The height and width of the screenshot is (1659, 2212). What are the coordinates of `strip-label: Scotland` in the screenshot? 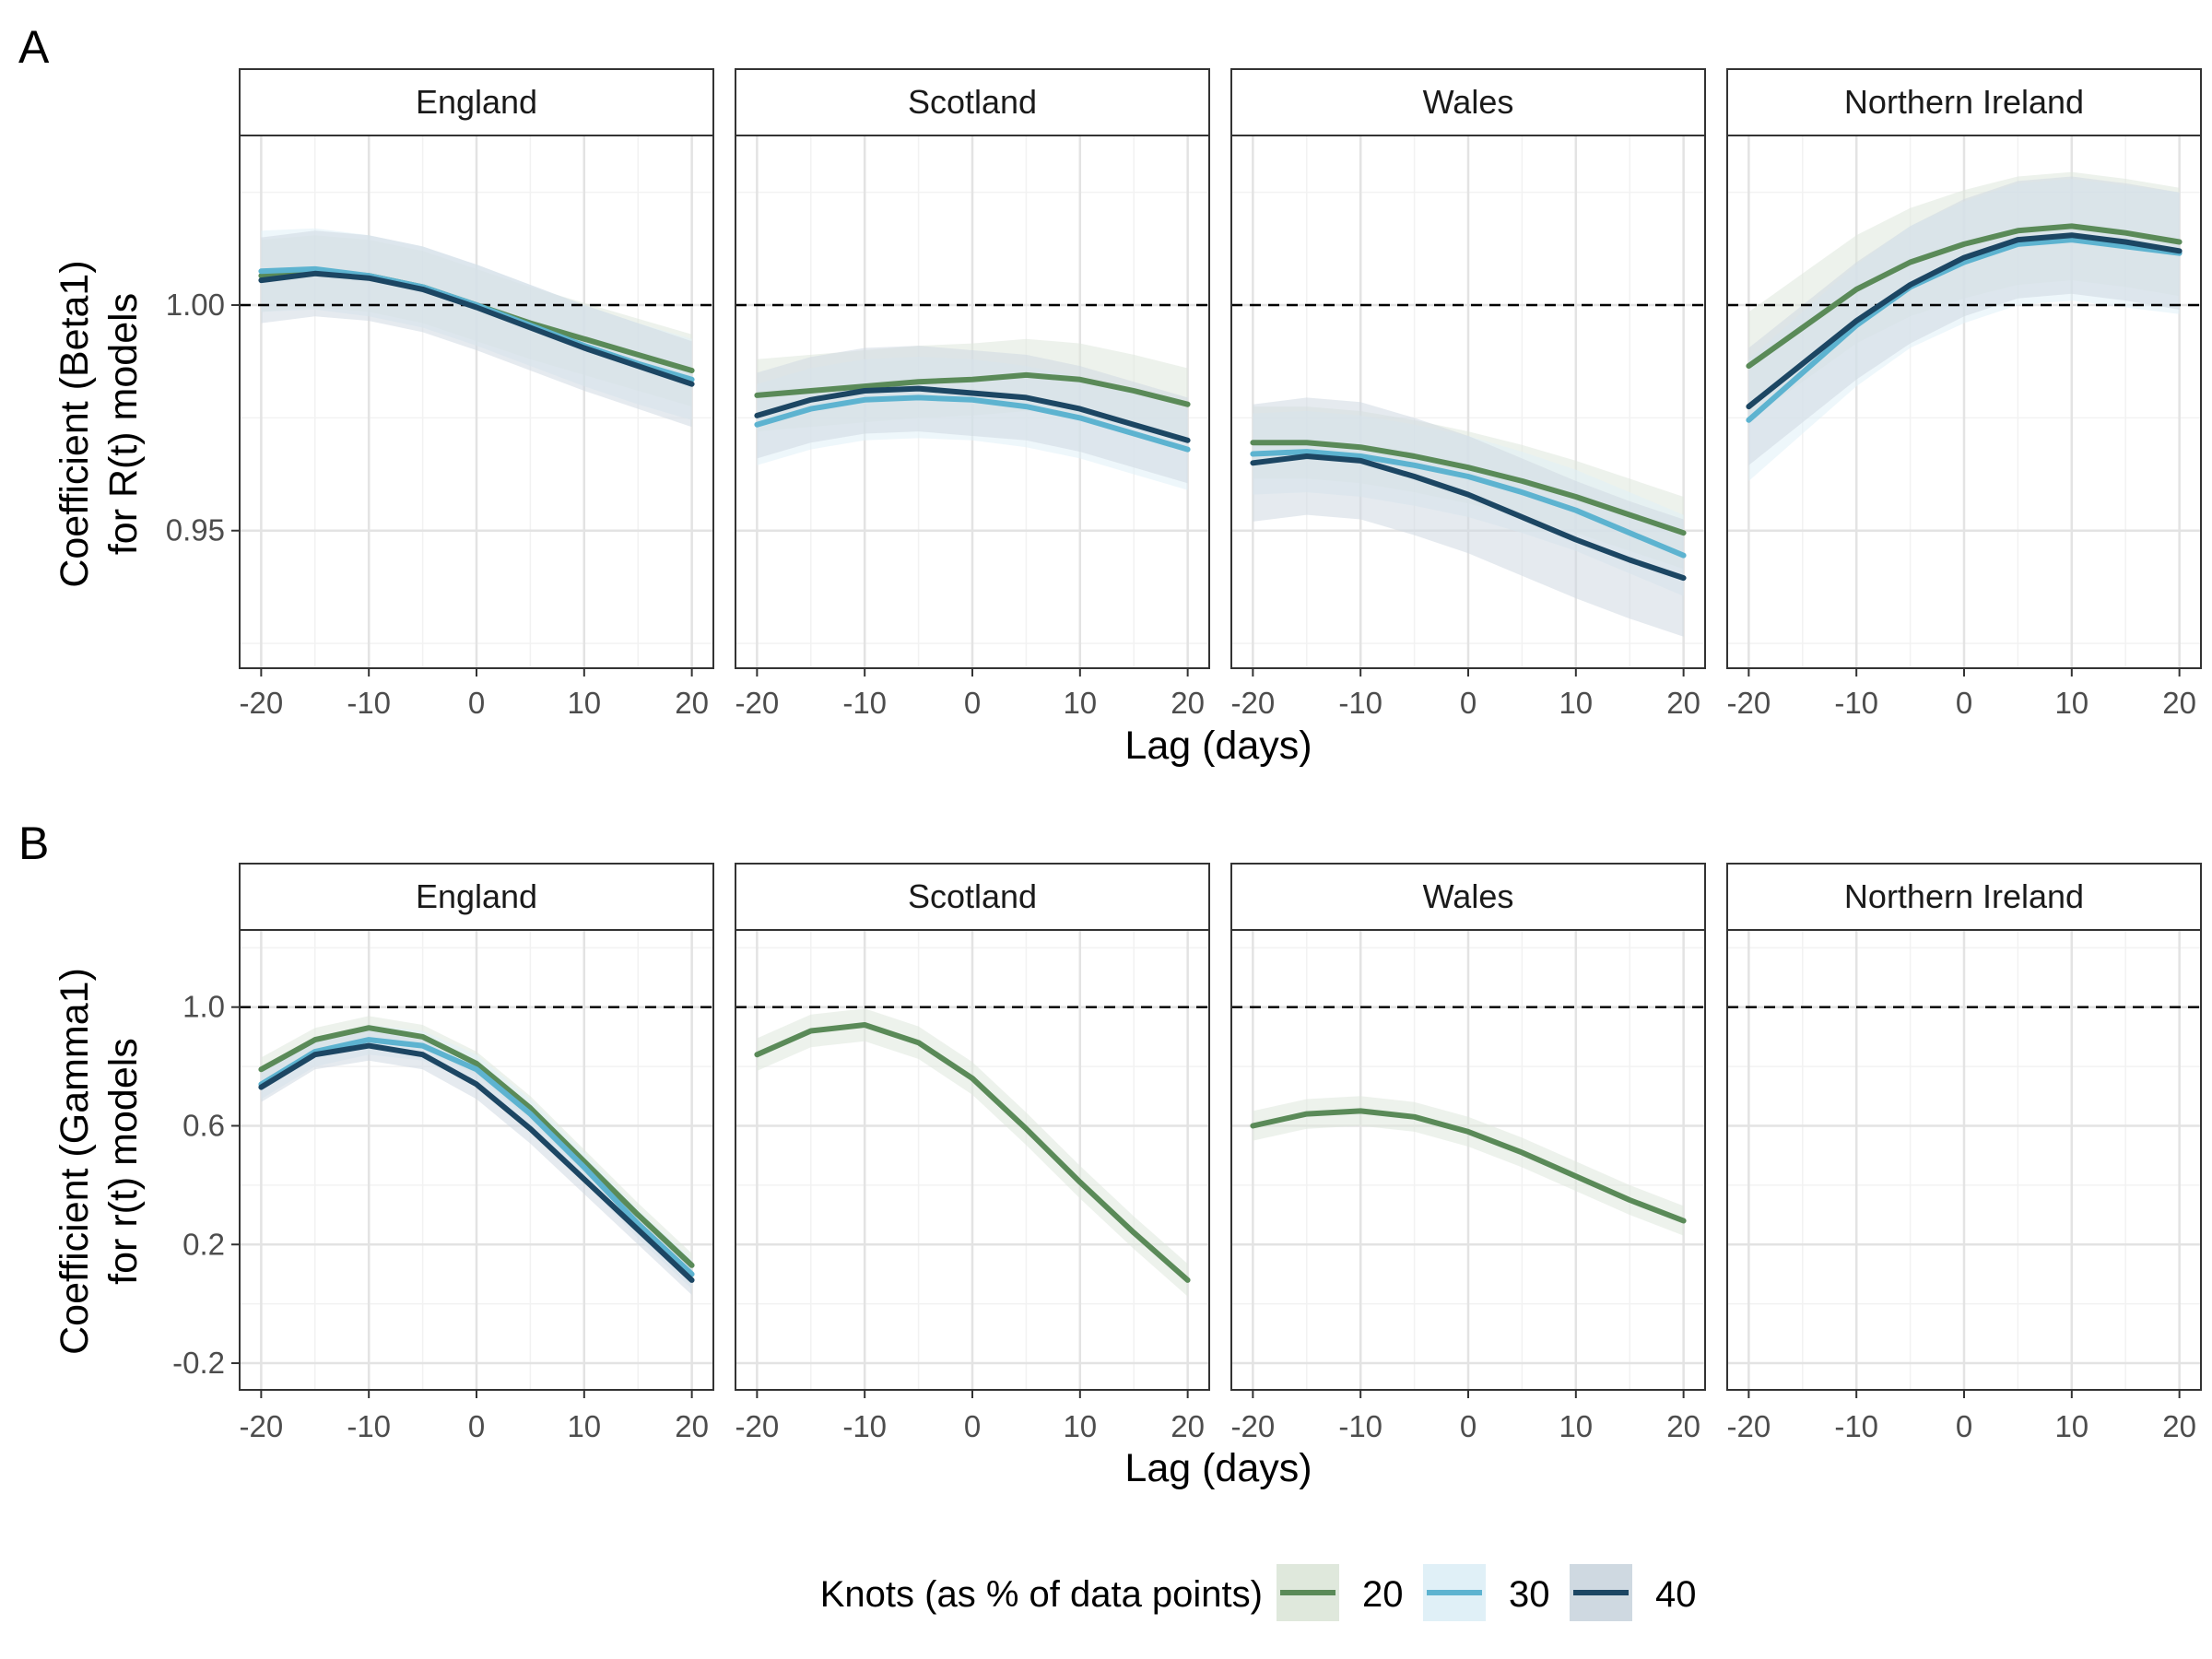 It's located at (972, 896).